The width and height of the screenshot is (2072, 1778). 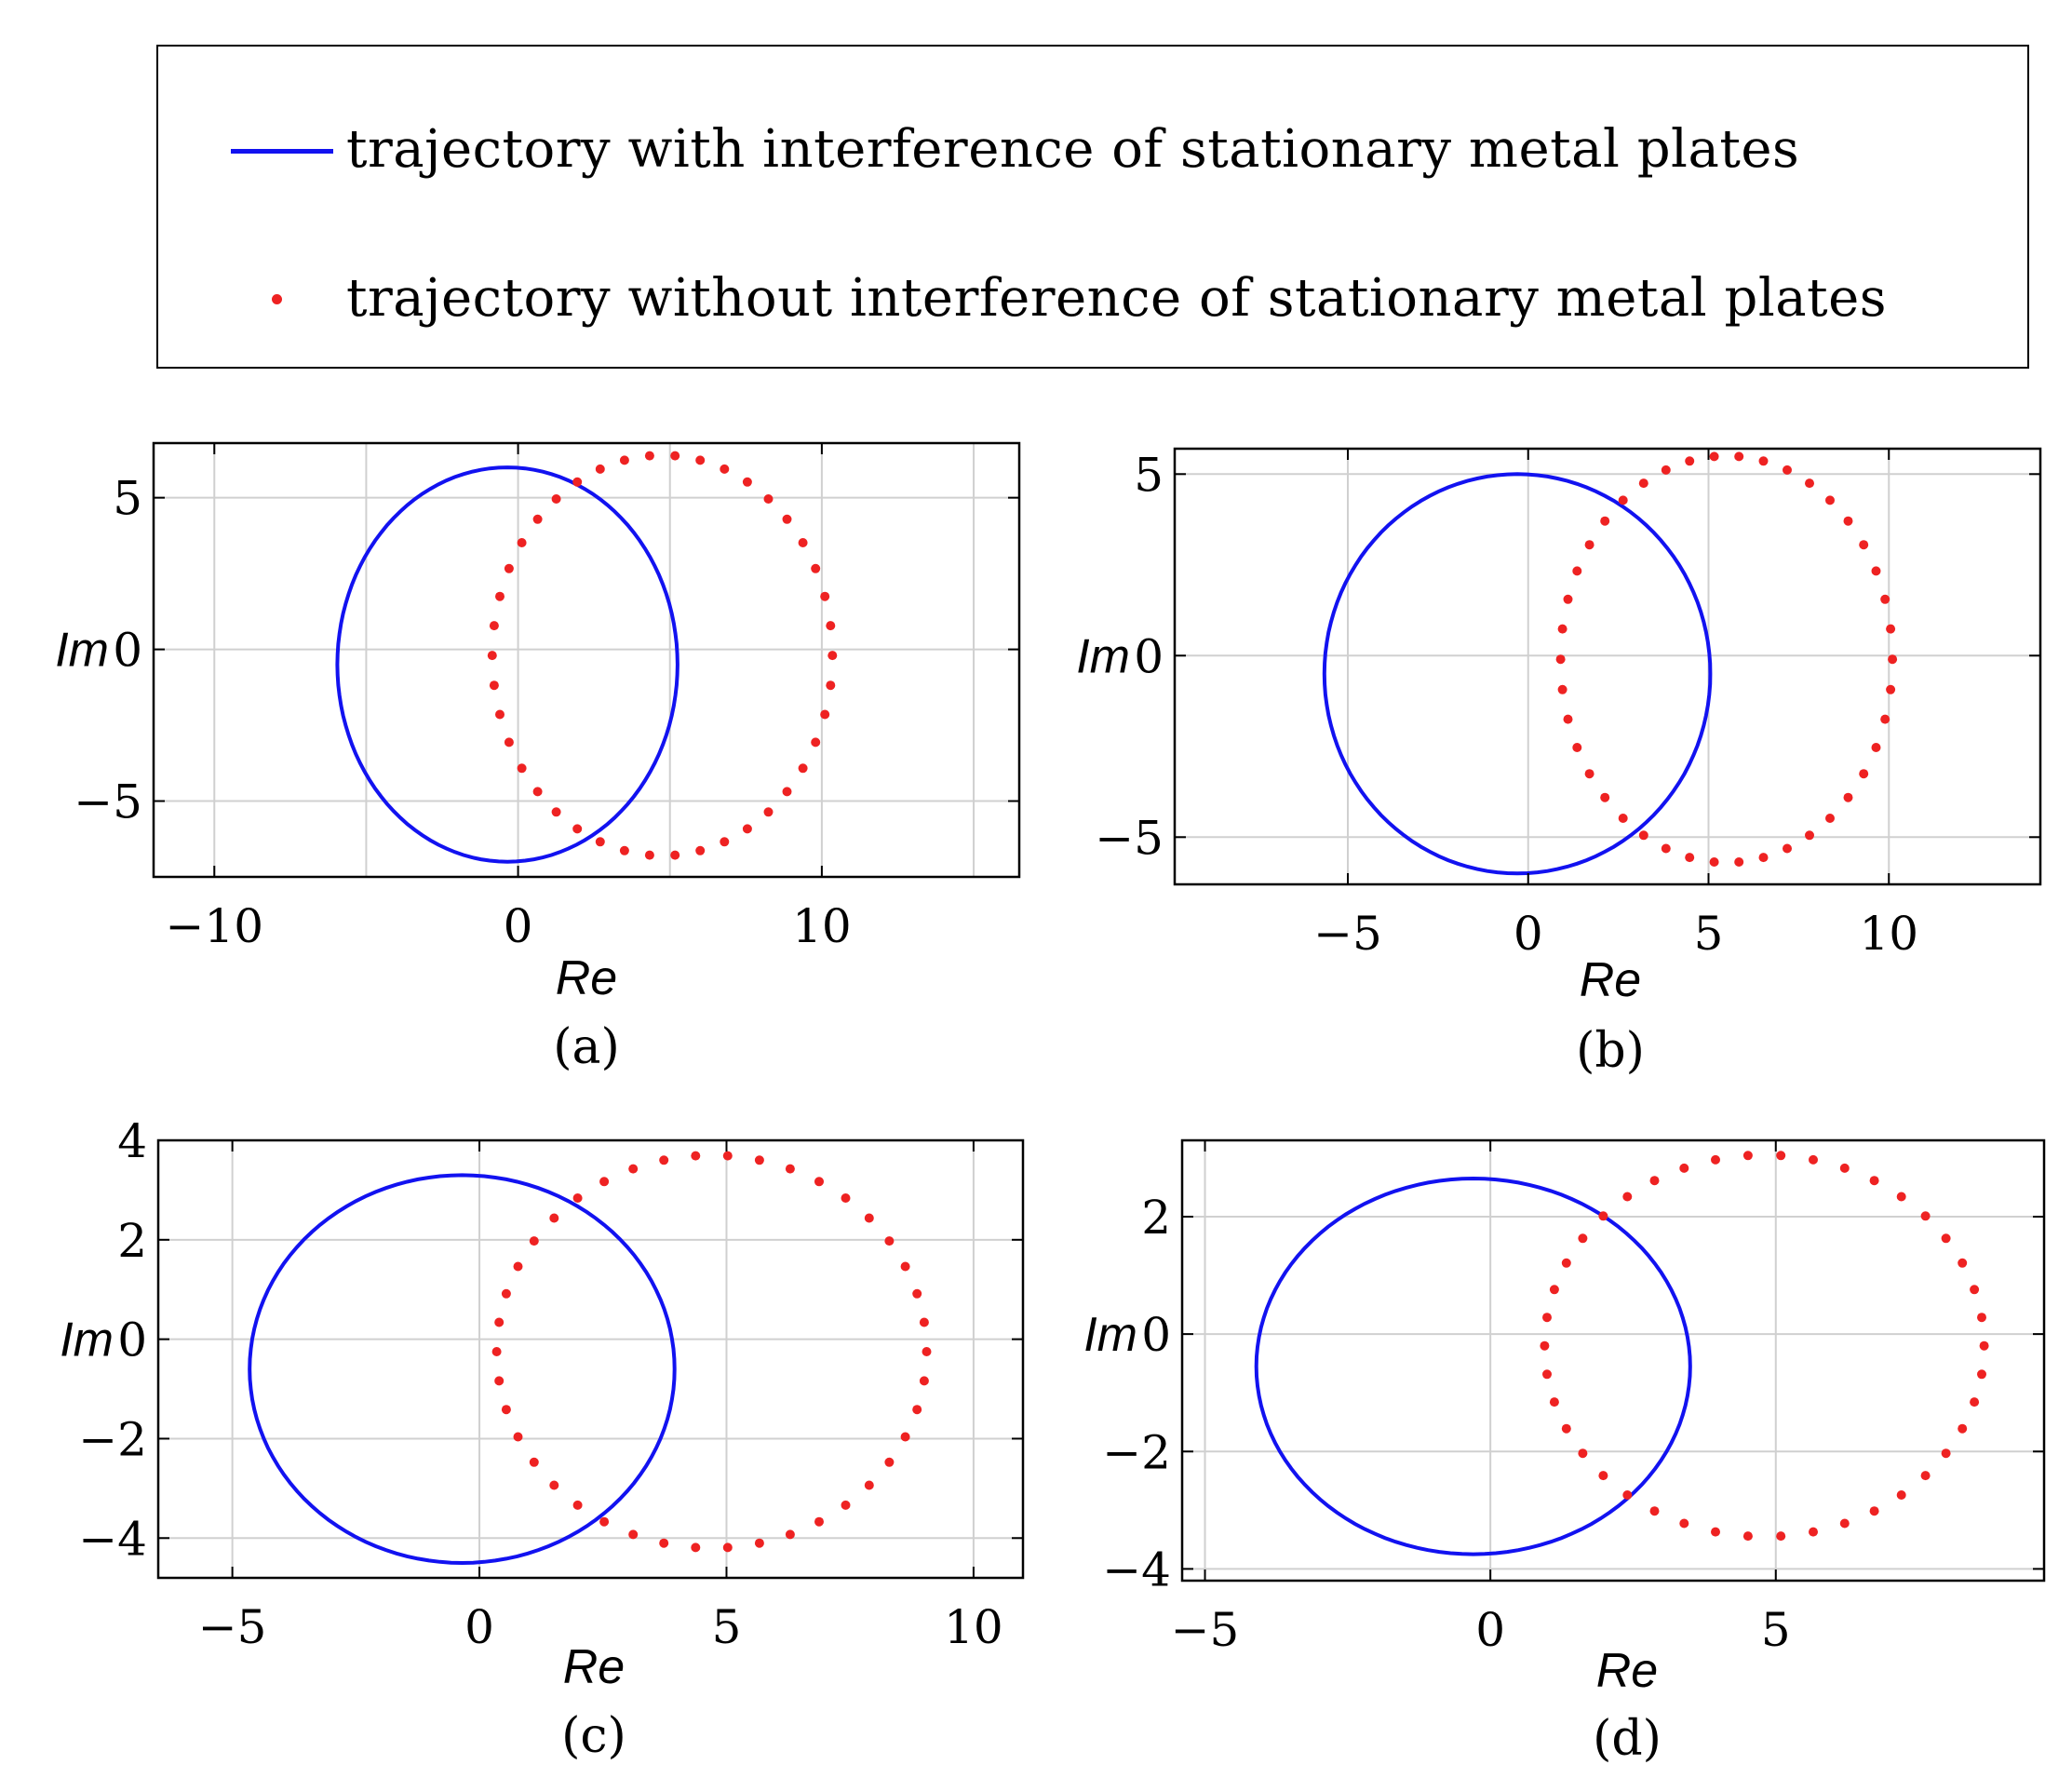 I want to click on plot-area, so click(x=1608, y=666).